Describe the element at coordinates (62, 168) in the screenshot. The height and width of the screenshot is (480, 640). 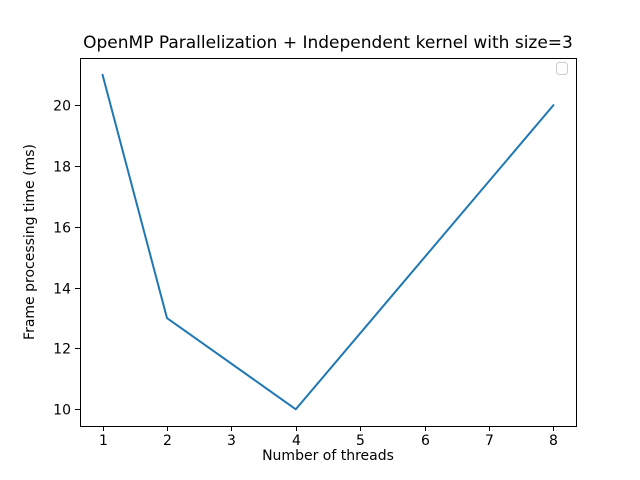
I see `y-tick-label: 18` at that location.